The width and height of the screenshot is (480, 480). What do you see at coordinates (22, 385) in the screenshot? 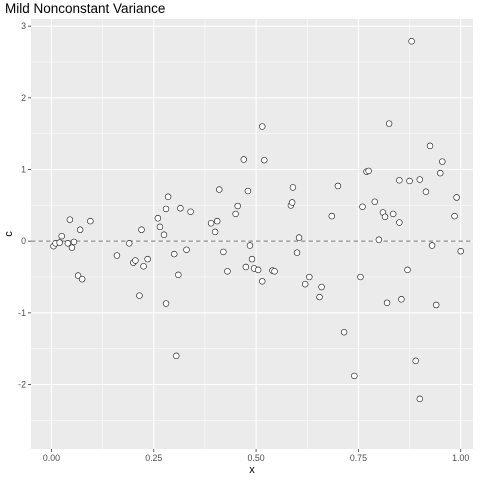
I see `y-tick-label: -2` at bounding box center [22, 385].